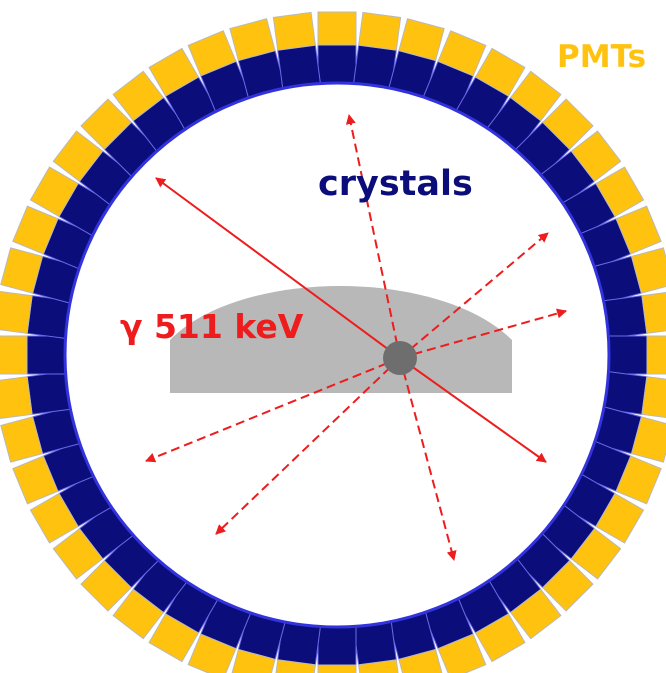  I want to click on point-source-icon, so click(400, 358).